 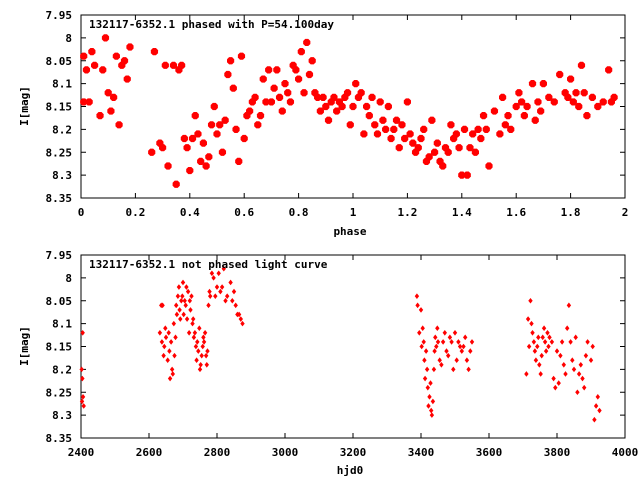 I want to click on phased-y-tick-label: 8.15, so click(x=59, y=107).